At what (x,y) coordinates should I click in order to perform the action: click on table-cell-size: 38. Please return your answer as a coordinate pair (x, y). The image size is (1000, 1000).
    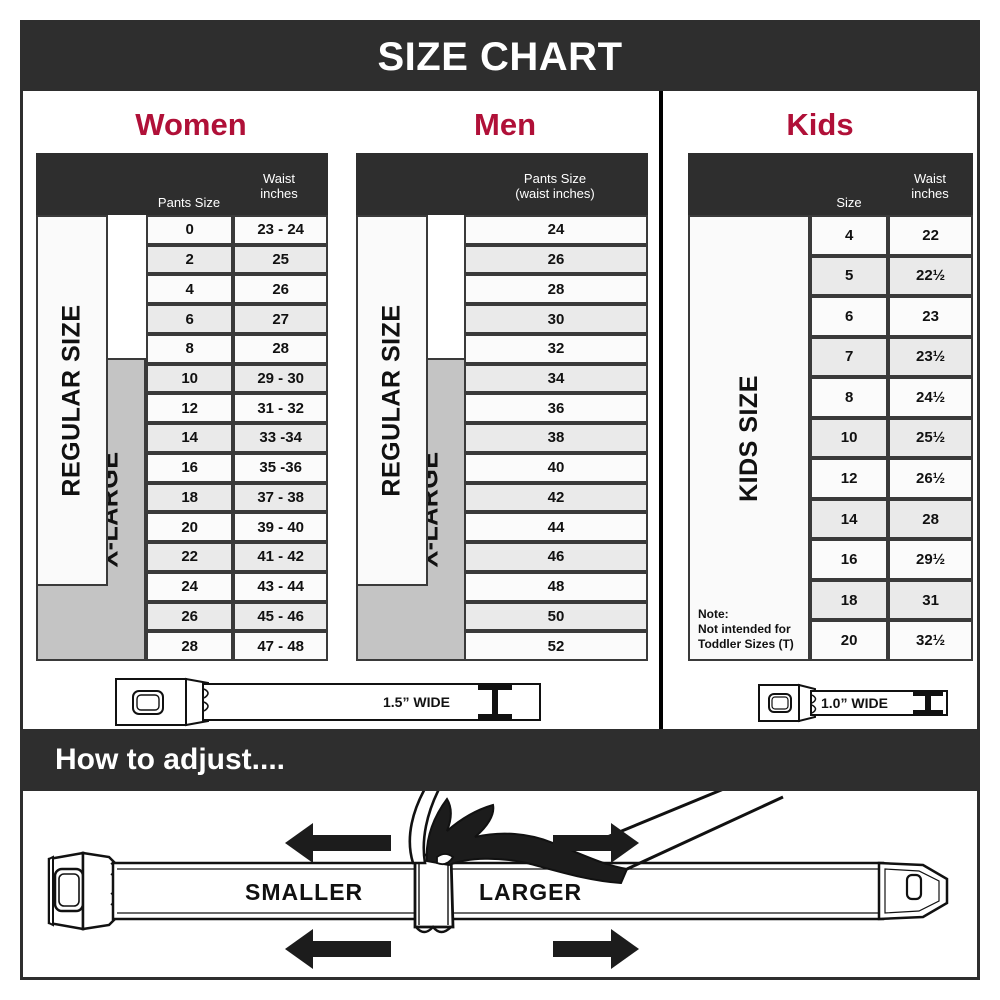
    Looking at the image, I should click on (556, 438).